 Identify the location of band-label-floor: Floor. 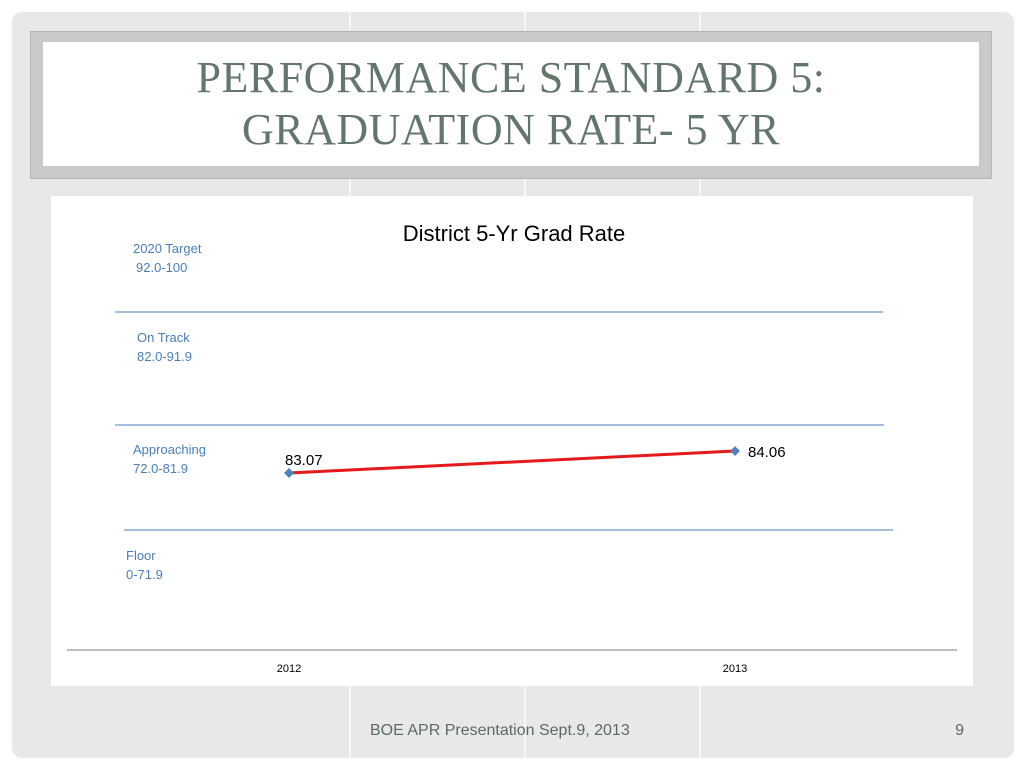
(141, 555).